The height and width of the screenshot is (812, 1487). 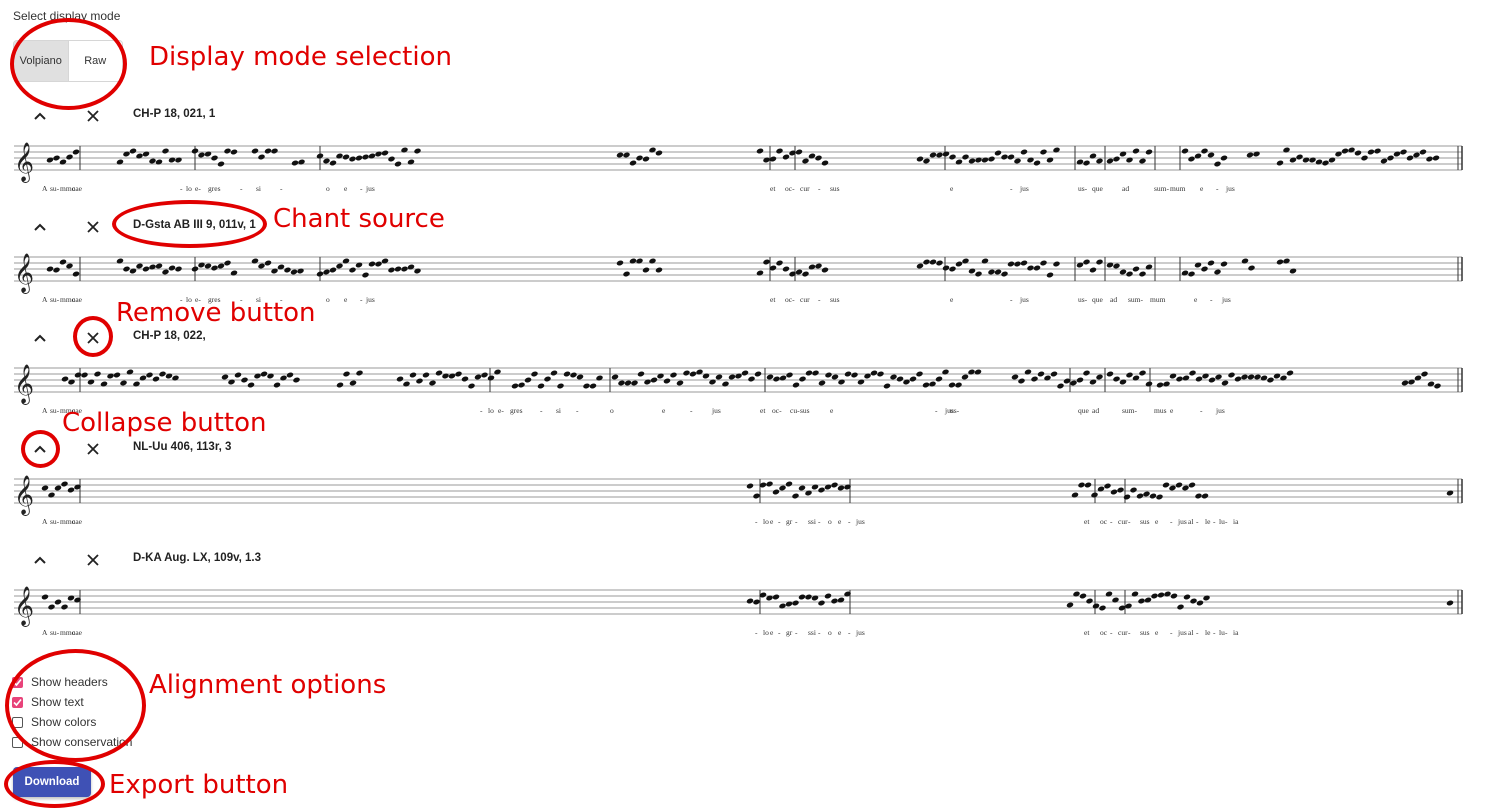 I want to click on display-mode-label: Select display mode, so click(x=67, y=16).